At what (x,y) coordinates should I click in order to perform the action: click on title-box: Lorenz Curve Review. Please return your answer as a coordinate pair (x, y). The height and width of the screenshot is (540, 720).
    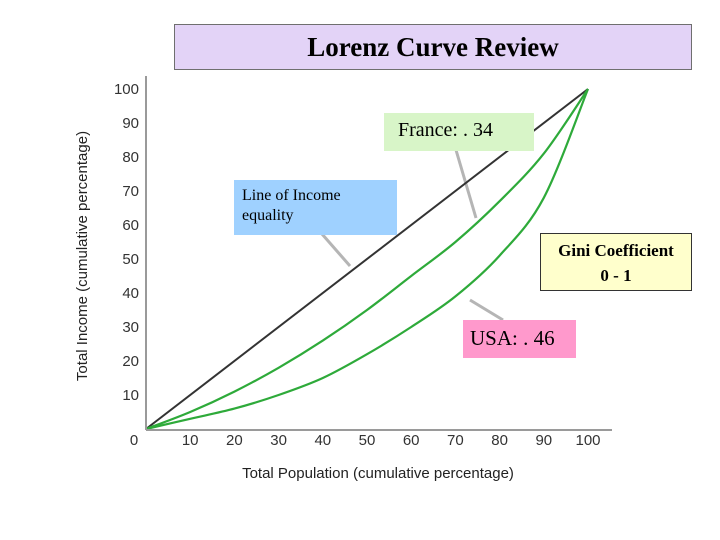
    Looking at the image, I should click on (433, 47).